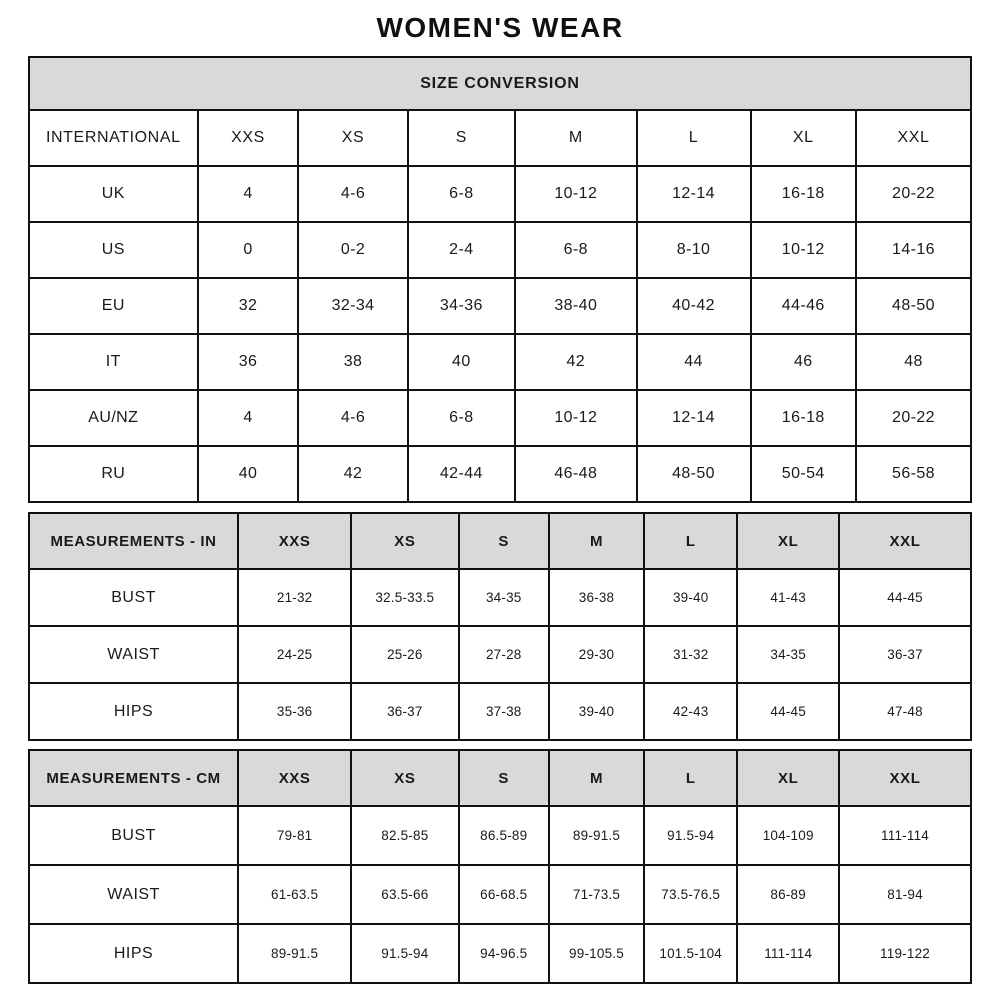  Describe the element at coordinates (596, 894) in the screenshot. I see `value-cell: 71-73.5` at that location.